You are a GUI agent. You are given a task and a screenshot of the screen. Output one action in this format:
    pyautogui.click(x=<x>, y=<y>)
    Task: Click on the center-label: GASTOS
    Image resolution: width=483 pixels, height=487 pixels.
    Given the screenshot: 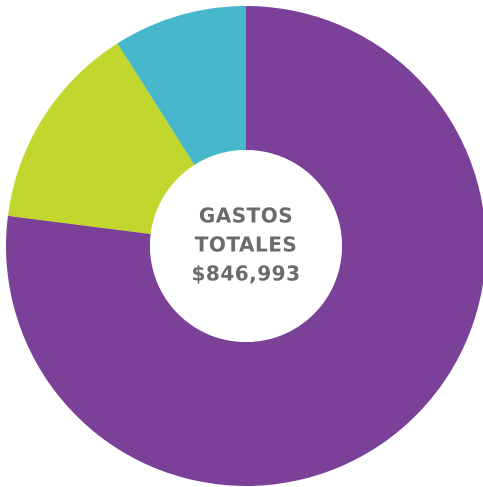 What is the action you would take?
    pyautogui.click(x=246, y=216)
    